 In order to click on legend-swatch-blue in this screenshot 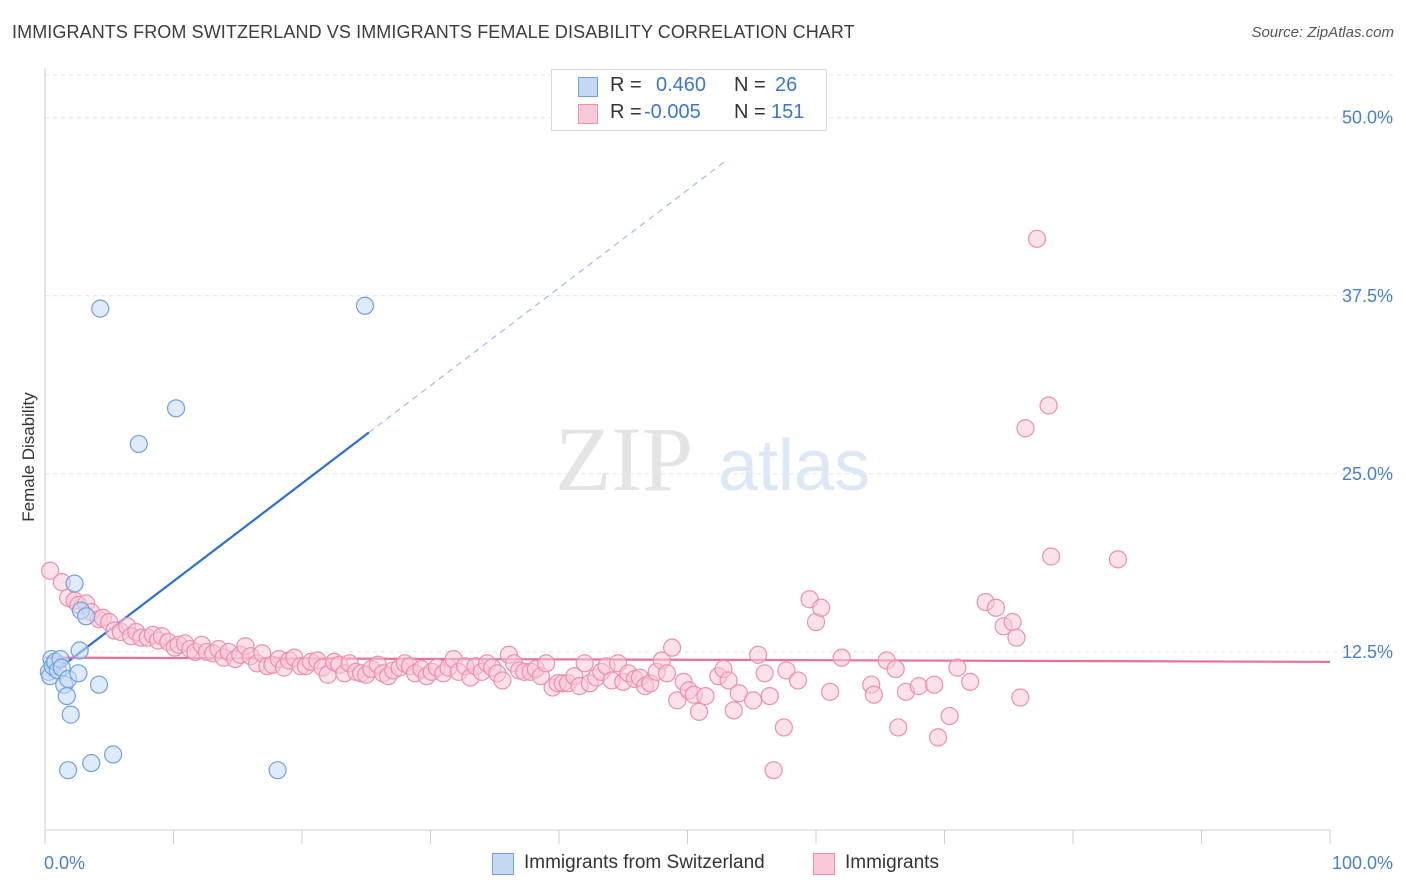, I will do `click(588, 87)`.